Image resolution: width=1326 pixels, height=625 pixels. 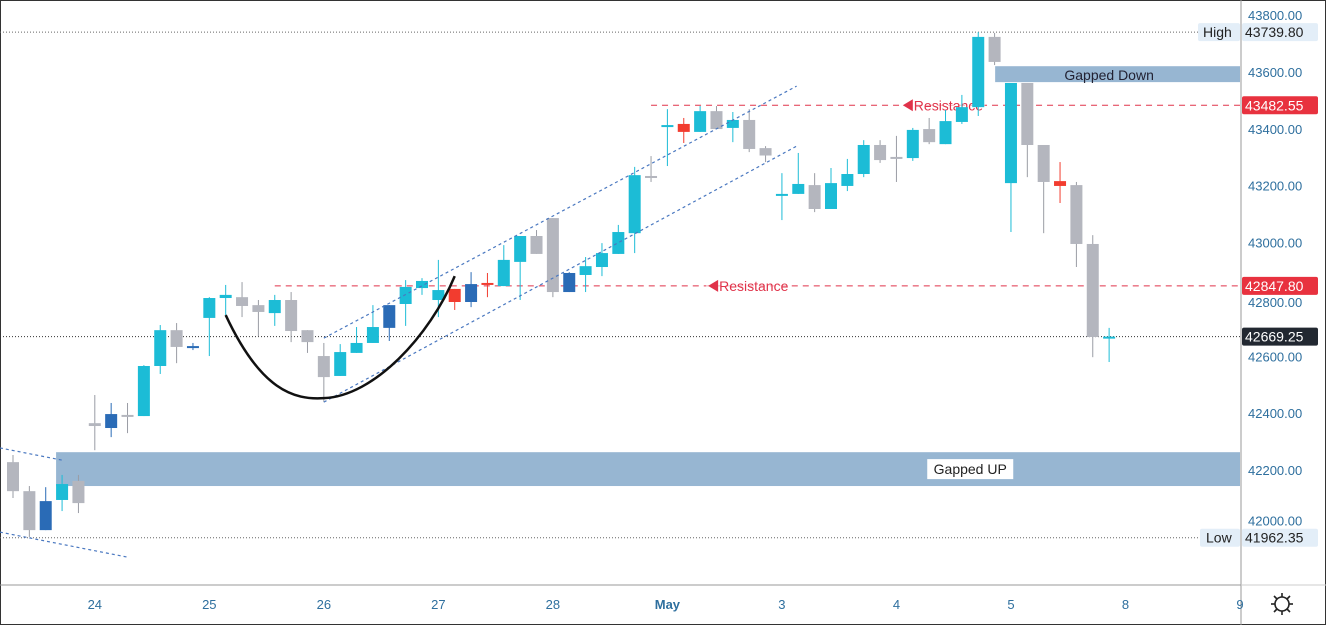 What do you see at coordinates (1275, 356) in the screenshot?
I see `price-tick-label: 42600.00` at bounding box center [1275, 356].